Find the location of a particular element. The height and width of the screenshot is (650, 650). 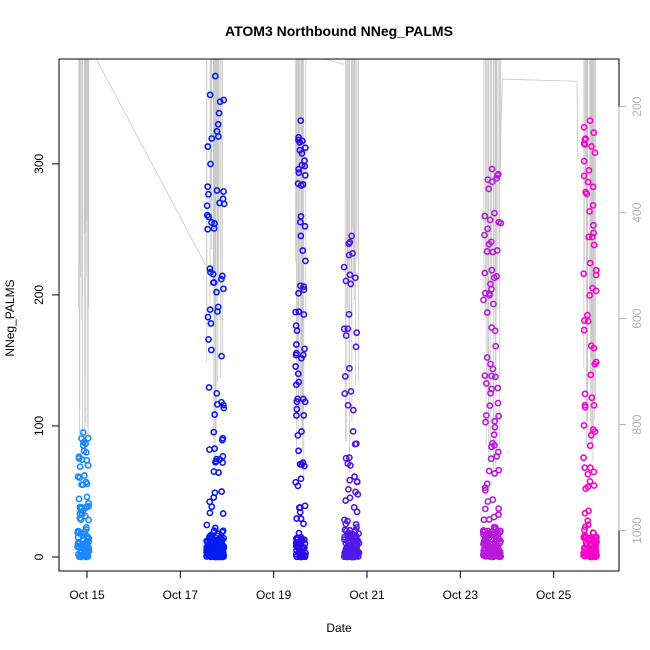

right-axis: 200 400 600 800 1000 is located at coordinates (631, 320).